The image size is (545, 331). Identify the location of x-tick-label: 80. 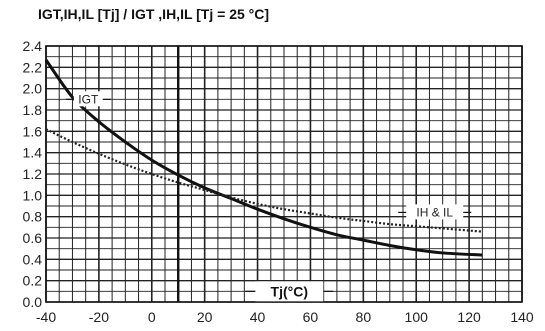
(364, 317).